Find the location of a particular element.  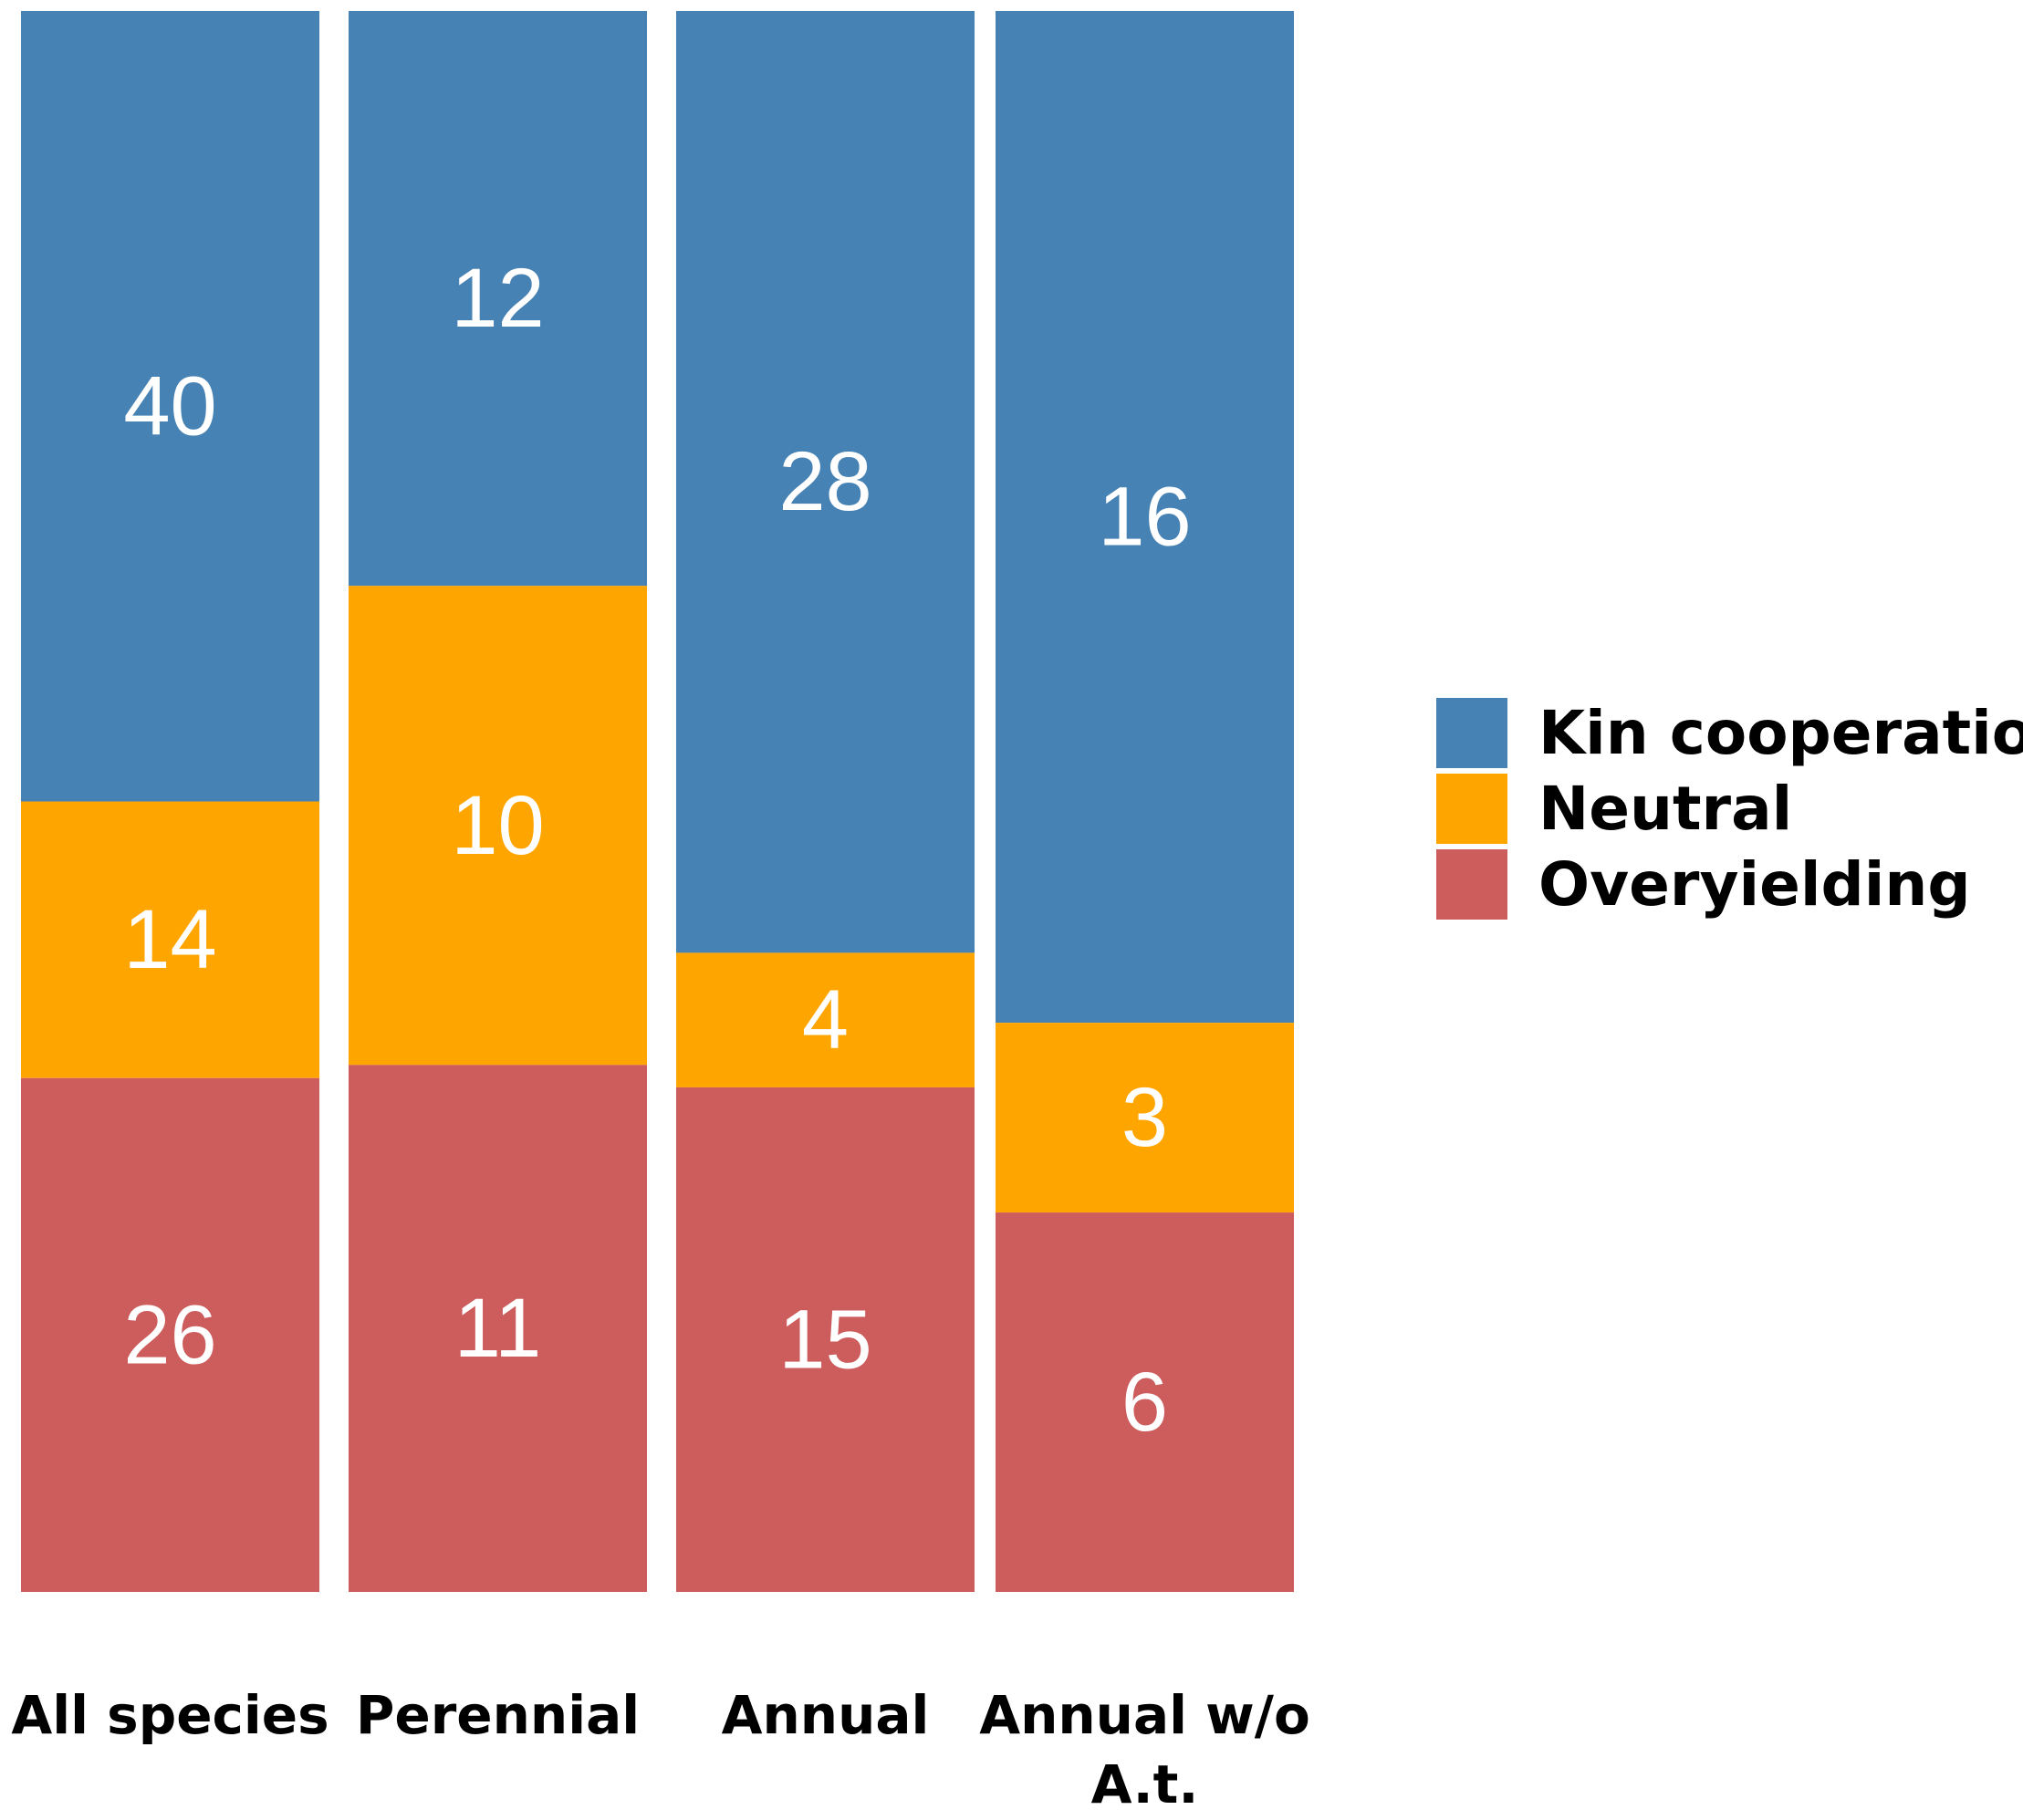

bar-annual-kin-cooperation is located at coordinates (825, 482).